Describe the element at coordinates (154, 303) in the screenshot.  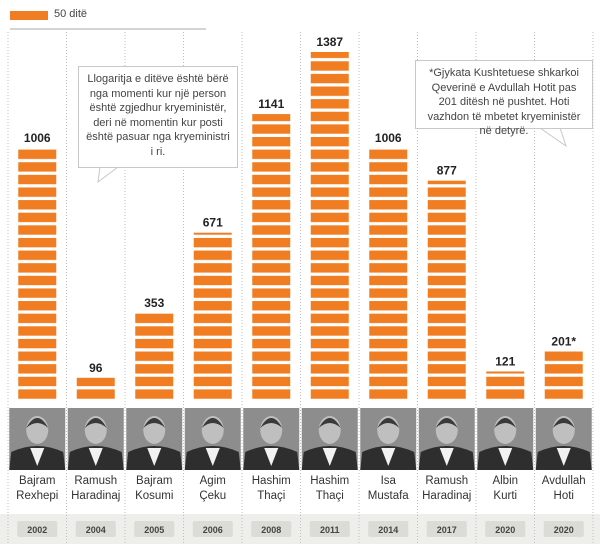
I see `value-label: 353` at that location.